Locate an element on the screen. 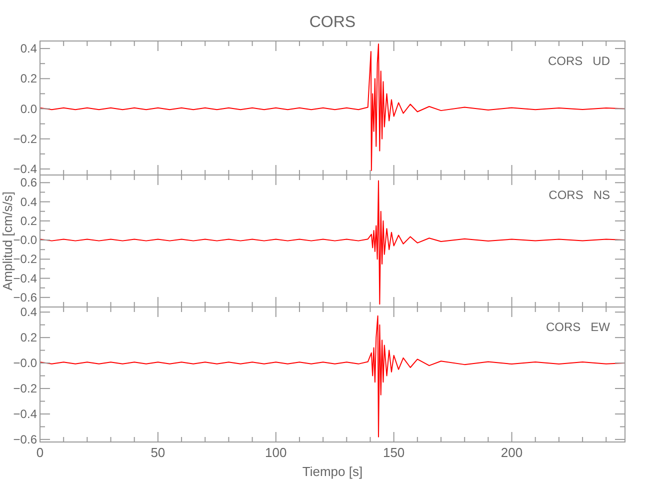 The image size is (650, 500). y-tick-label: 0.6 is located at coordinates (29, 183).